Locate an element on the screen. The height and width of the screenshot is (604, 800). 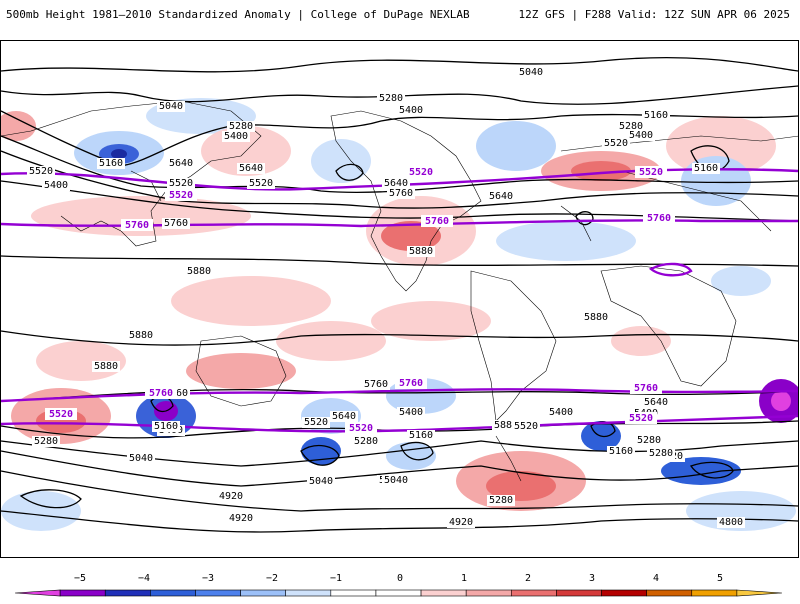
purple-contour-label-1: 5520 is located at coordinates (181, 195).